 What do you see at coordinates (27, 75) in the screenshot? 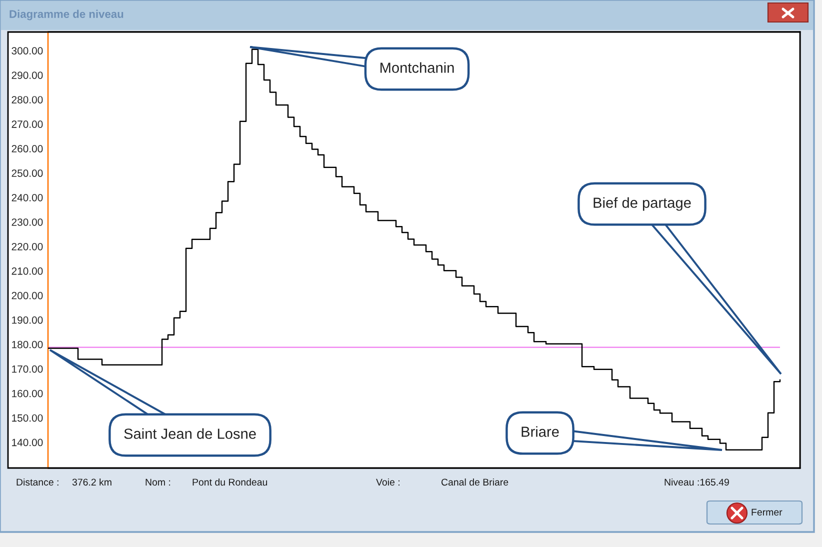
I see `y-tick-label: 290.00` at bounding box center [27, 75].